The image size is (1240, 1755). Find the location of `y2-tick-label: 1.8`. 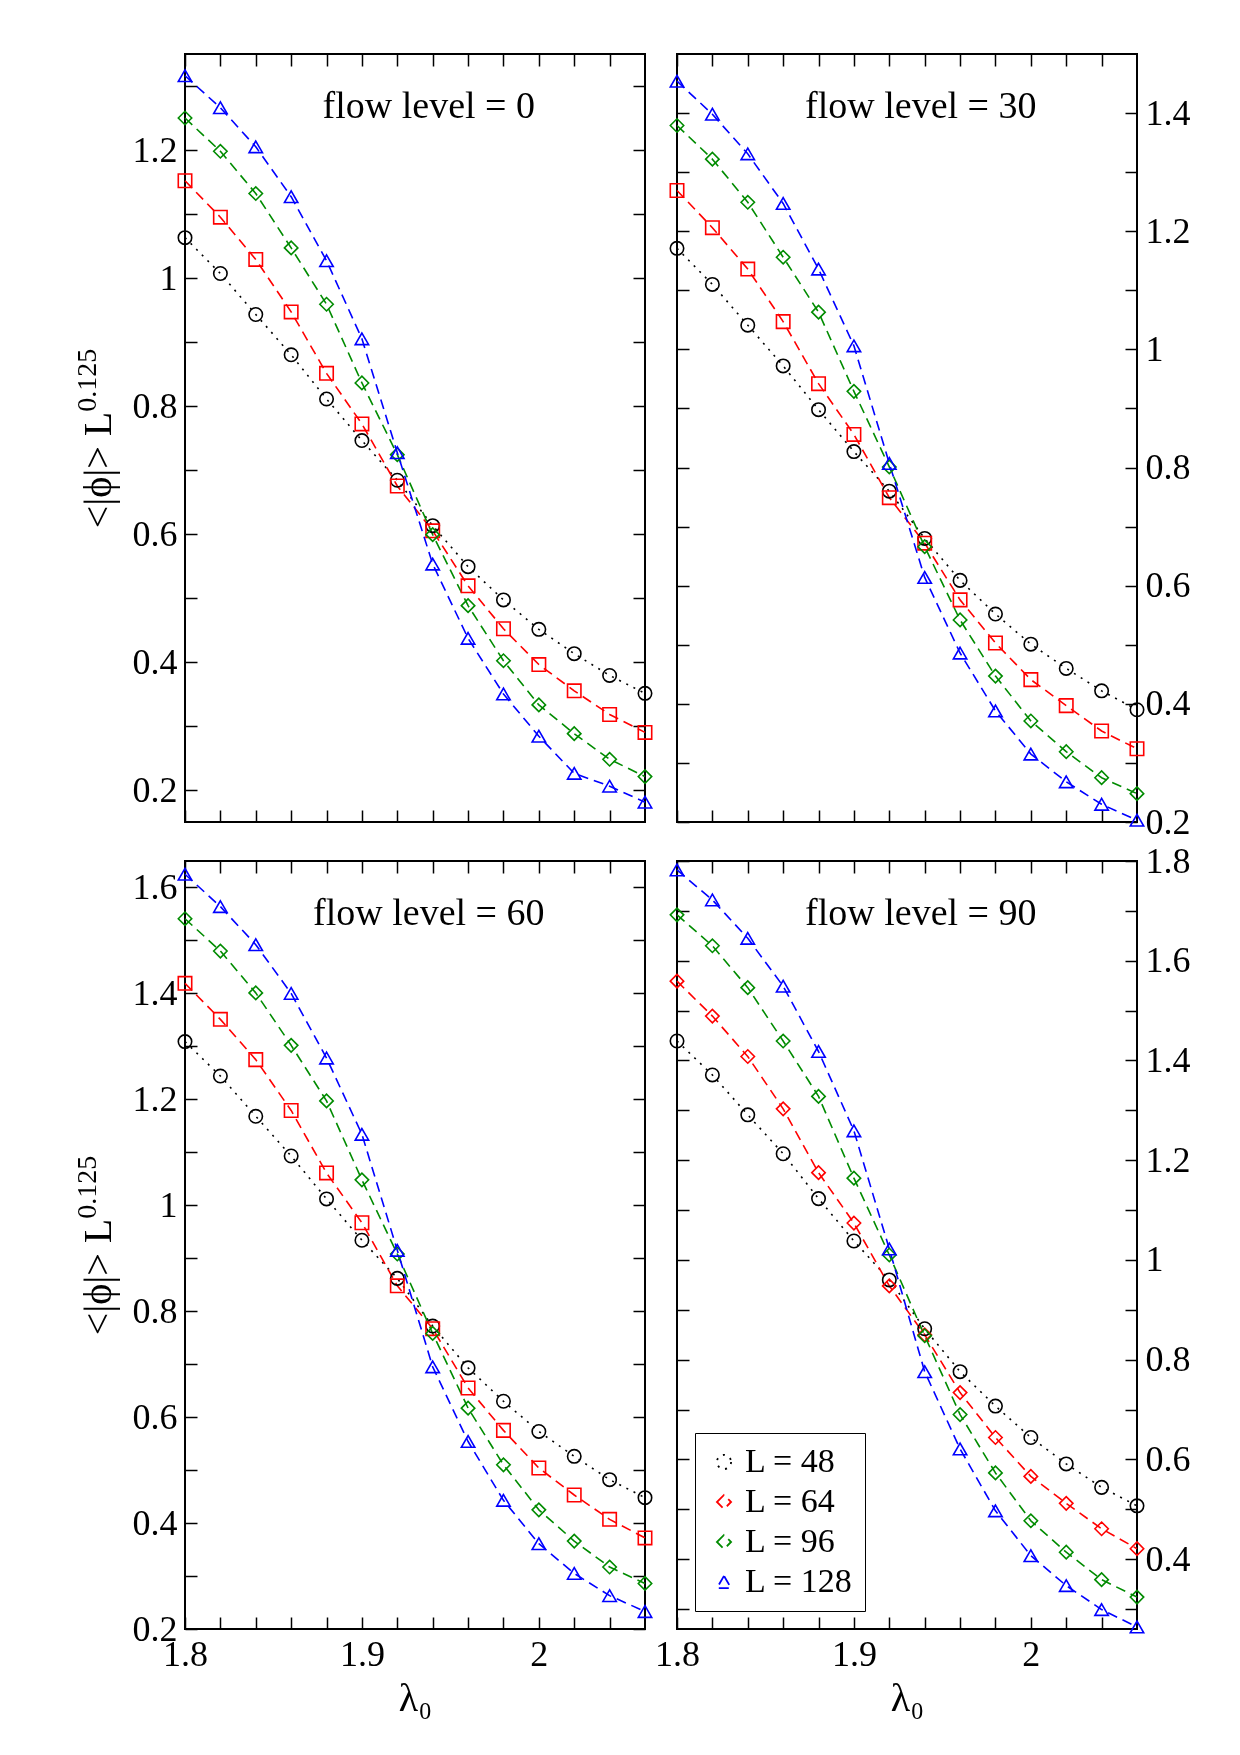

y2-tick-label: 1.8 is located at coordinates (1168, 860).